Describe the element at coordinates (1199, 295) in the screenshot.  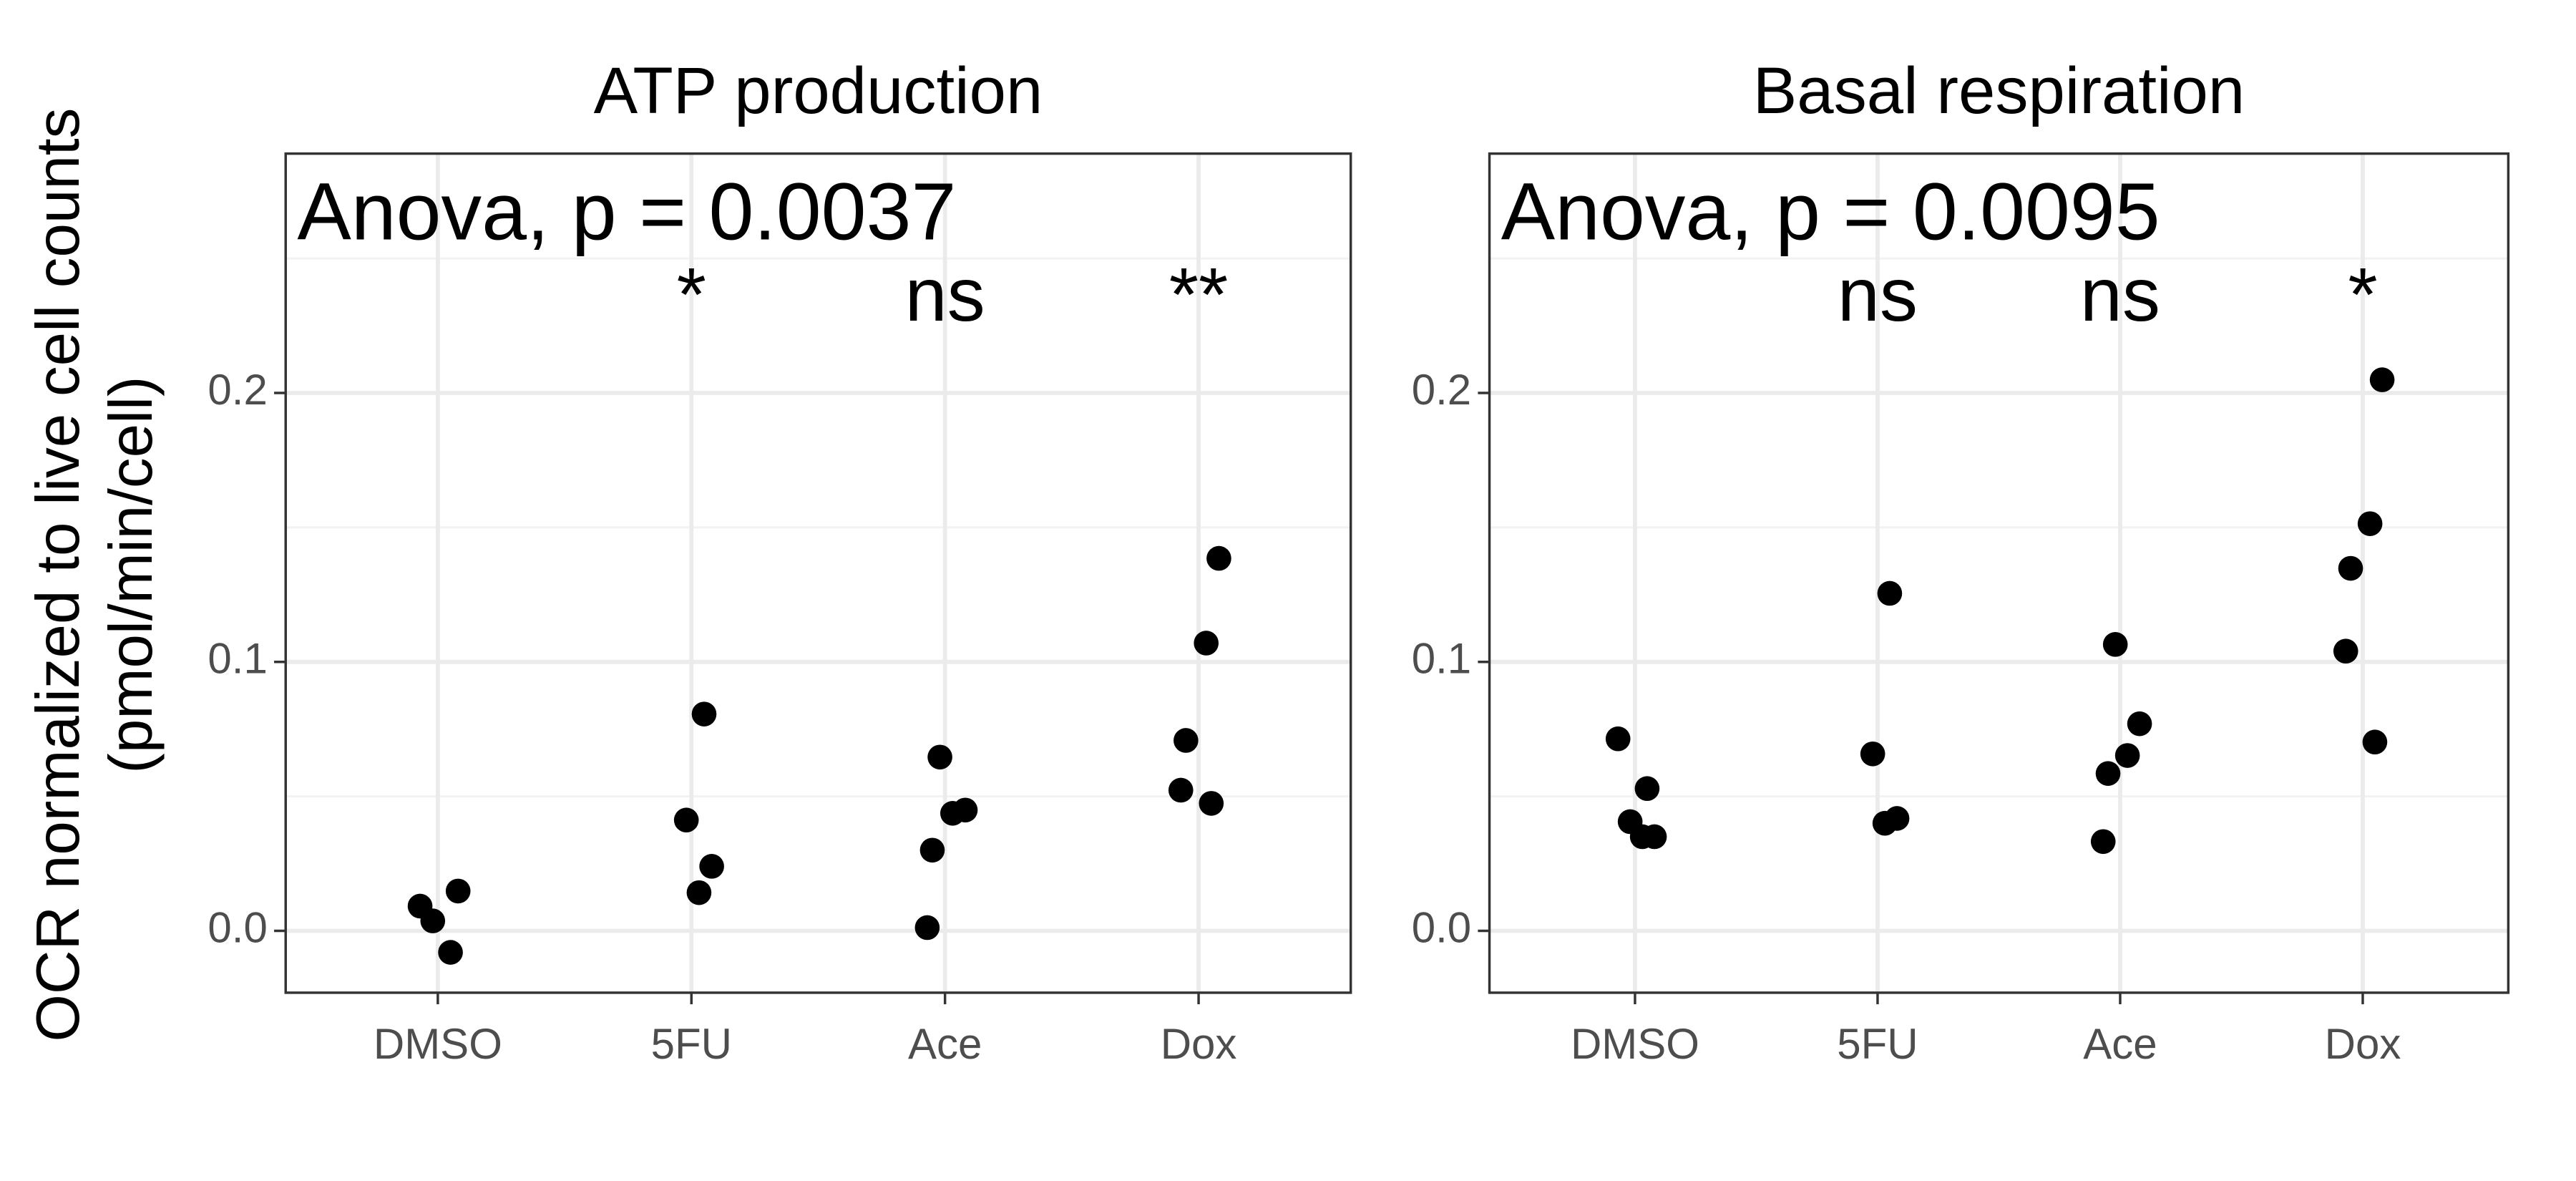
I see `significance-label: **` at that location.